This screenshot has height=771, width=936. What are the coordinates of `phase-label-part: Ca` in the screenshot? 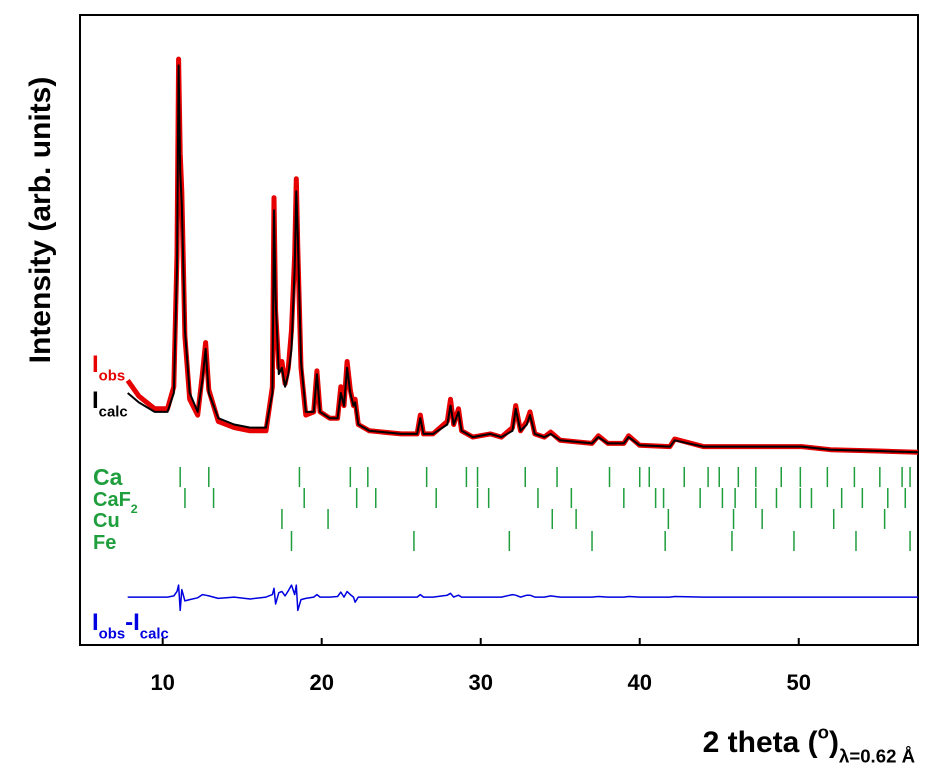 It's located at (108, 477).